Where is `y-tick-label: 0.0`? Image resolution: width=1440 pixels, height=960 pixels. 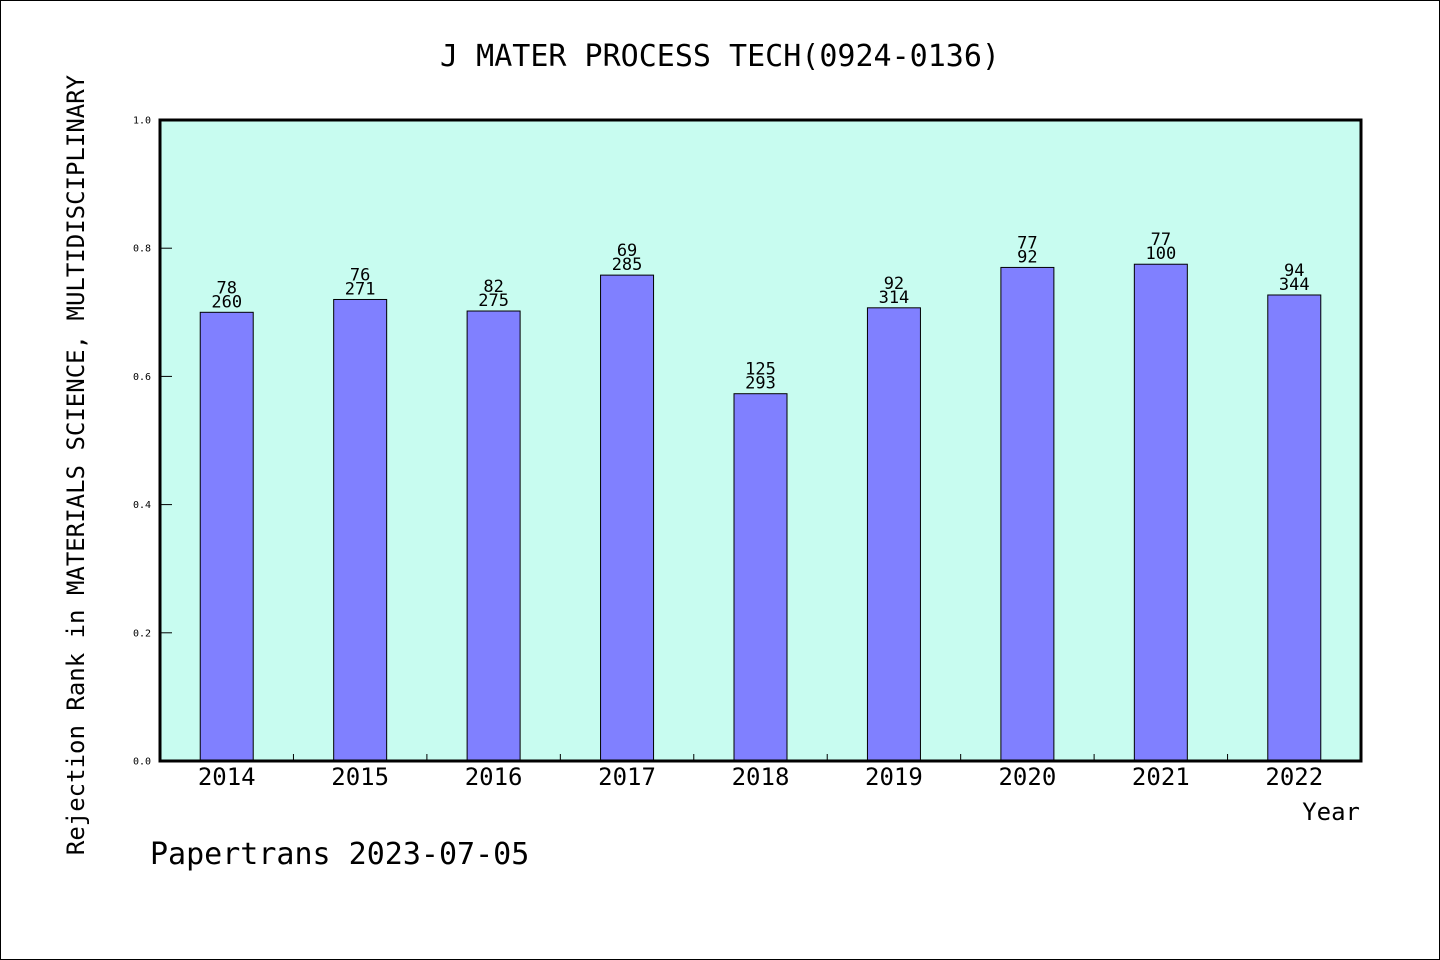
y-tick-label: 0.0 is located at coordinates (142, 762).